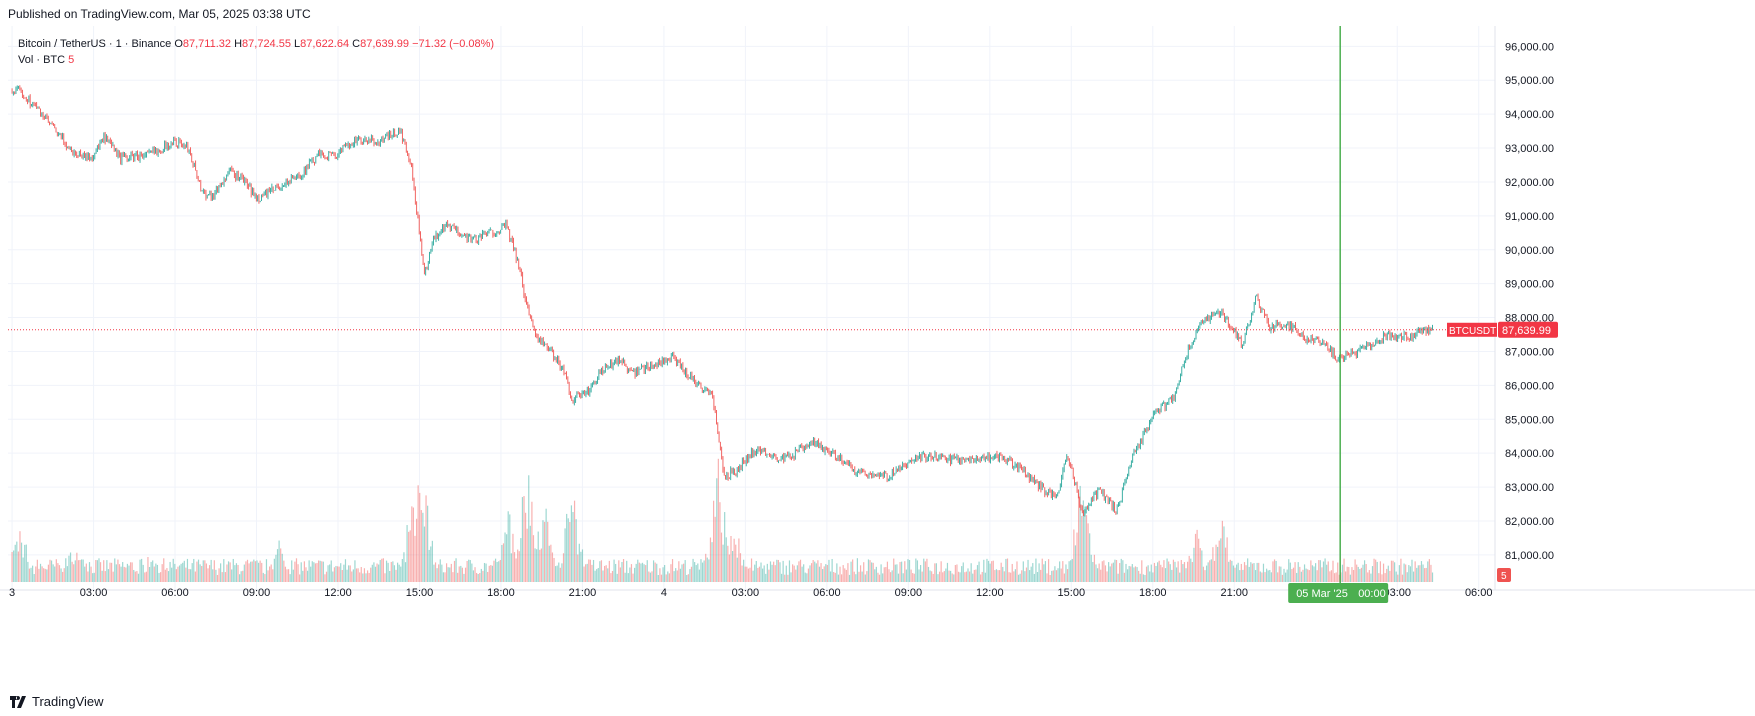  I want to click on volume-label: Vol · BTC, so click(42, 60).